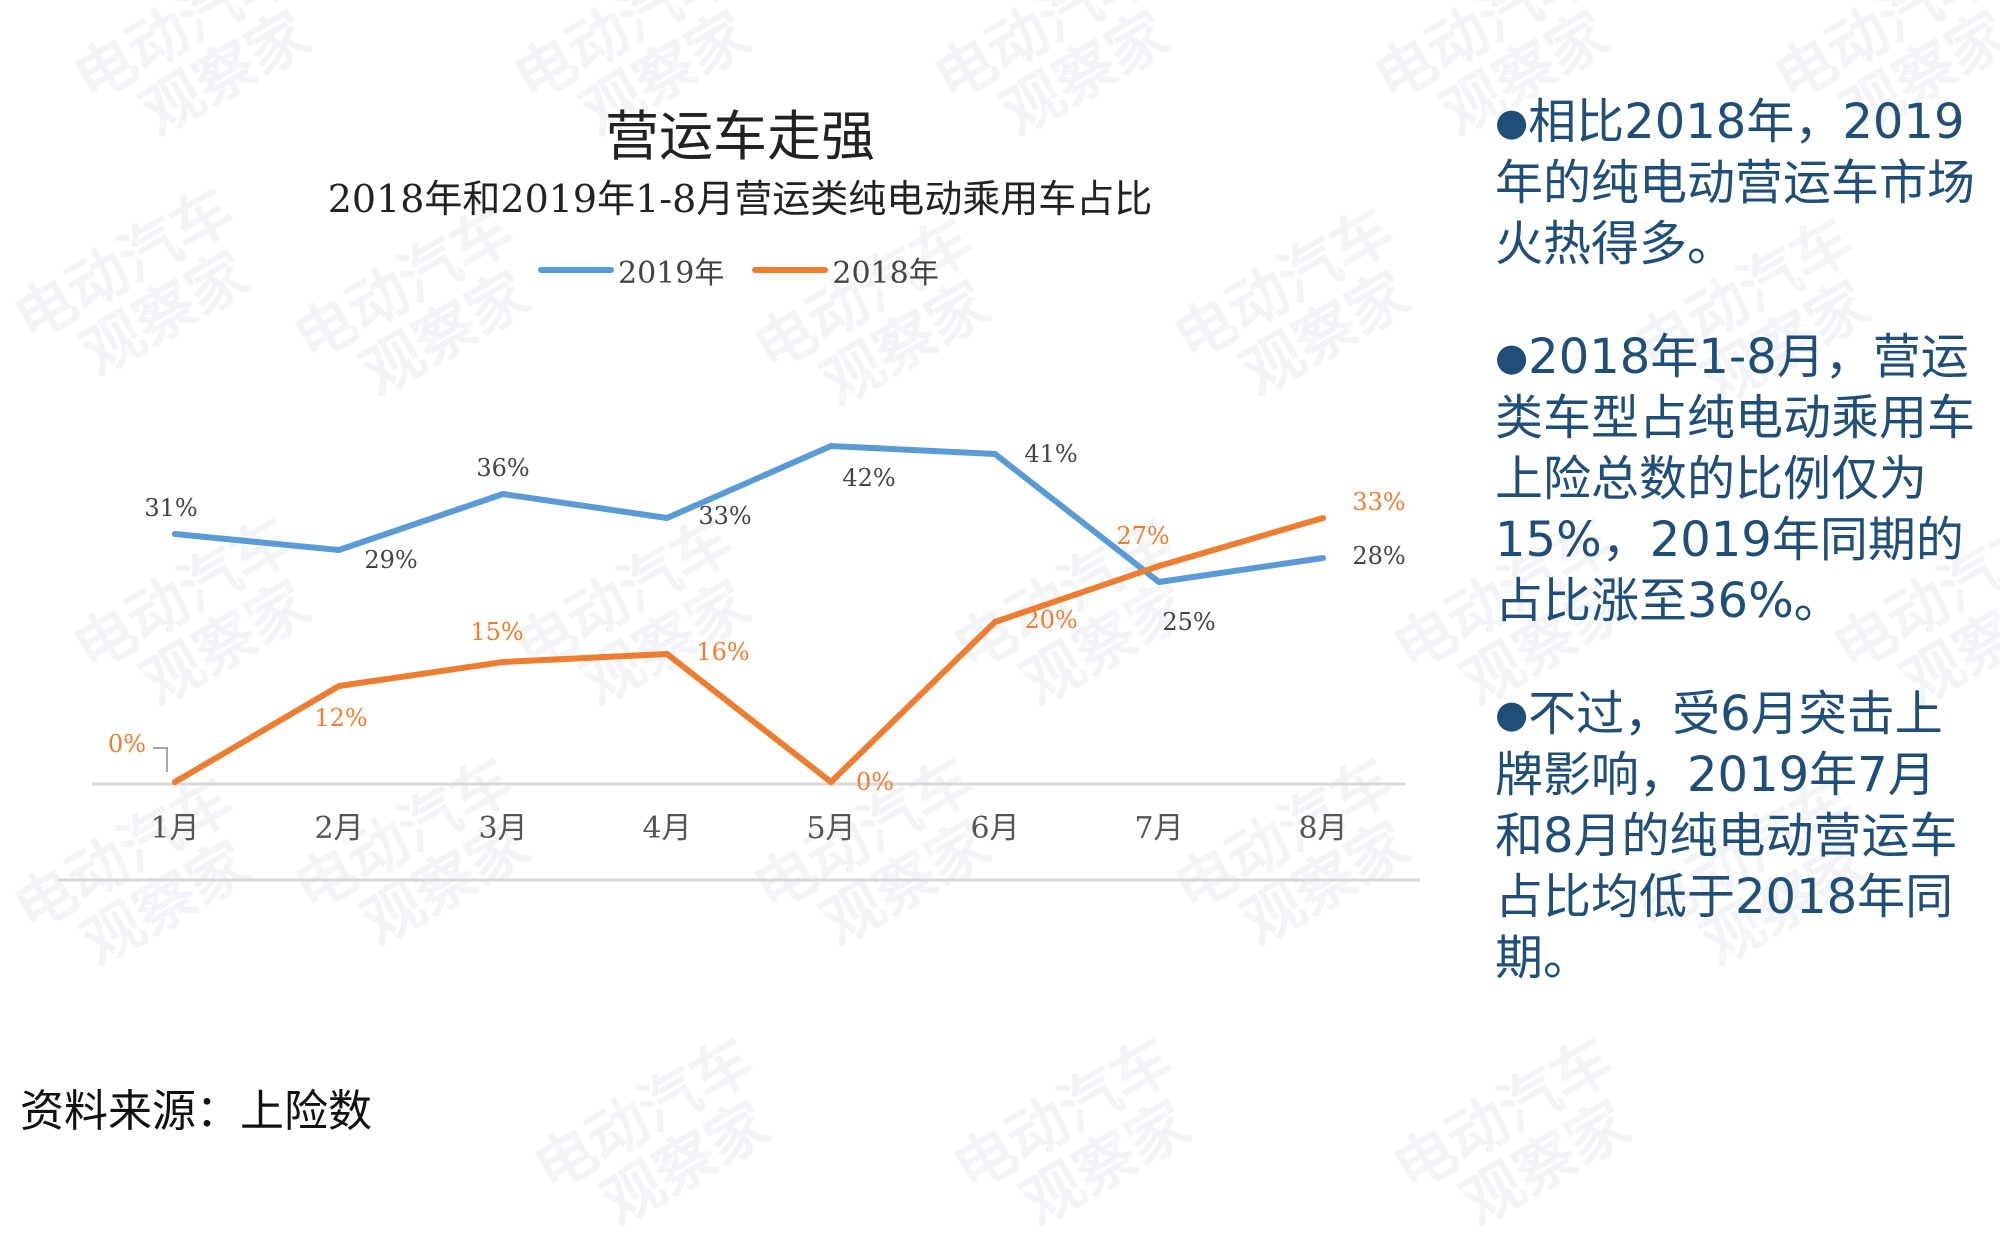  What do you see at coordinates (502, 828) in the screenshot?
I see `x-tick-label: 3月` at bounding box center [502, 828].